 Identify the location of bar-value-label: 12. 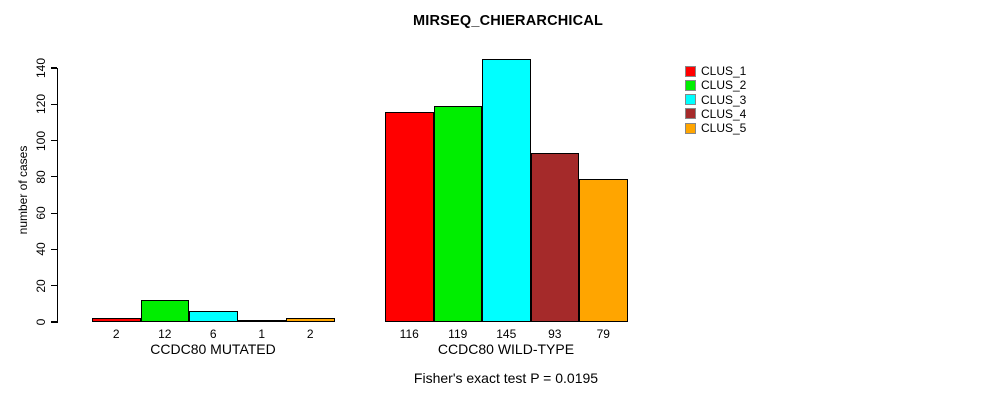
(165, 334).